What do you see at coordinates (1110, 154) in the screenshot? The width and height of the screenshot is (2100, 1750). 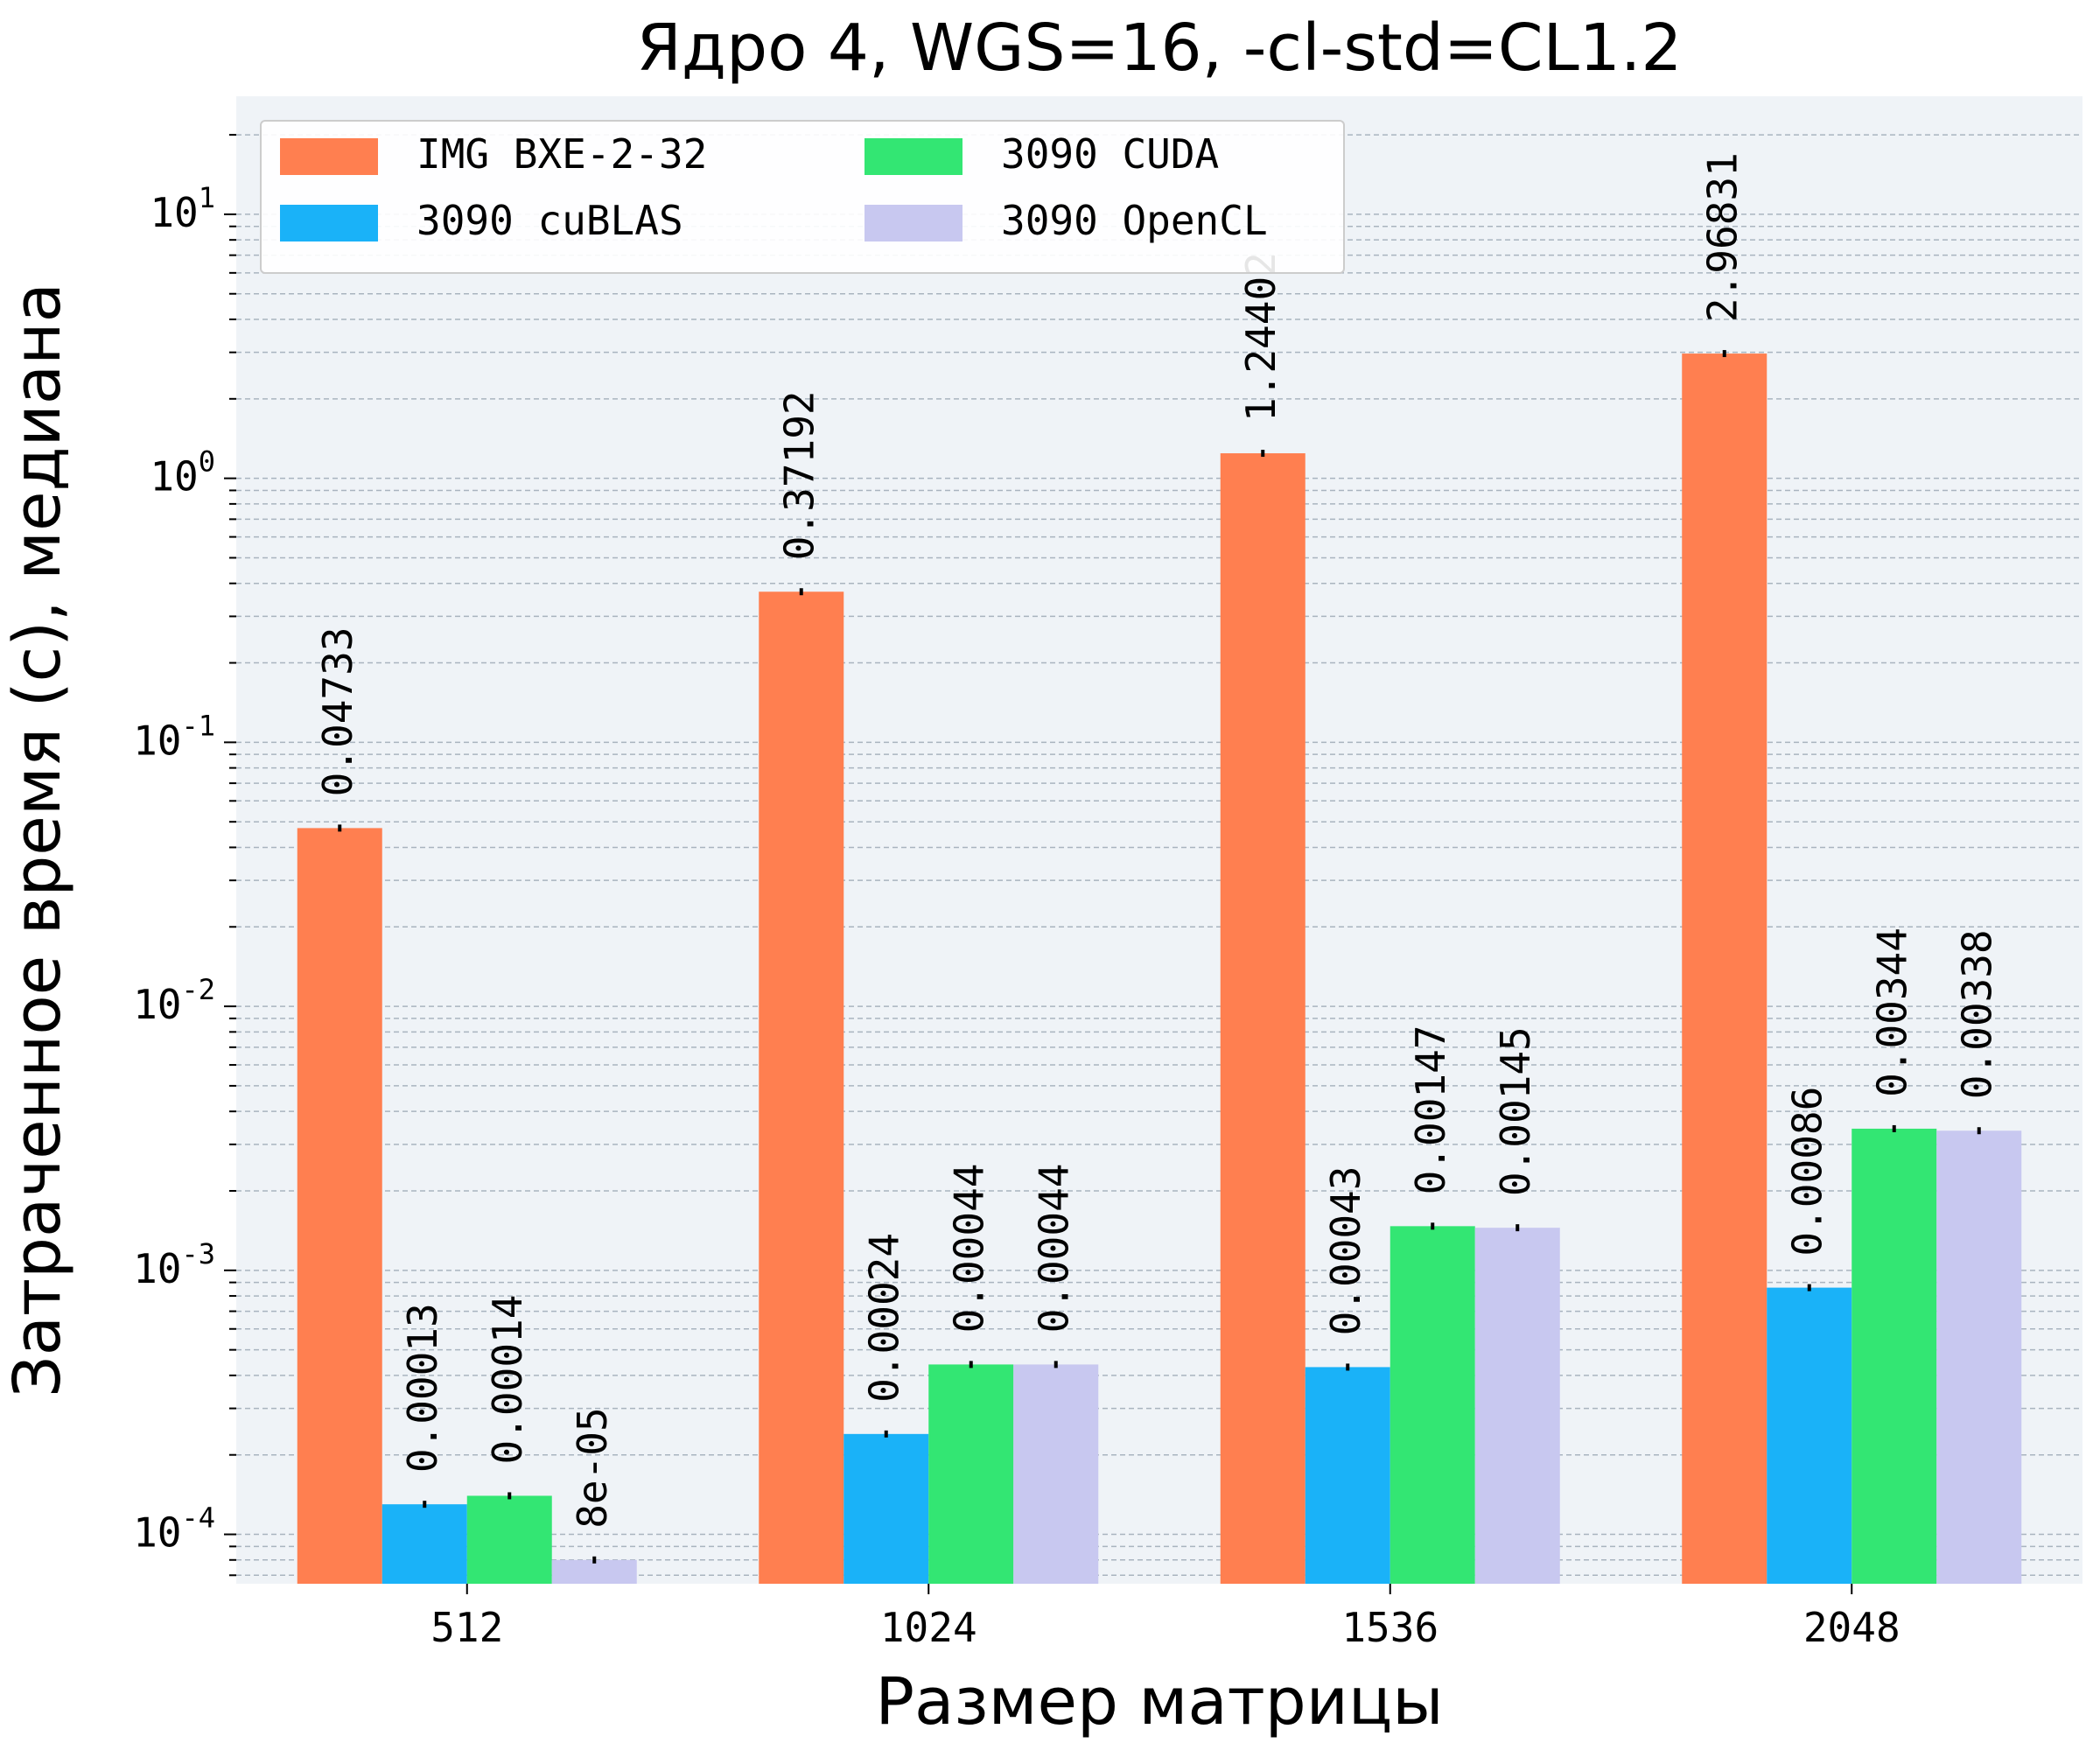 I see `legend-label: 3090 CUDA` at bounding box center [1110, 154].